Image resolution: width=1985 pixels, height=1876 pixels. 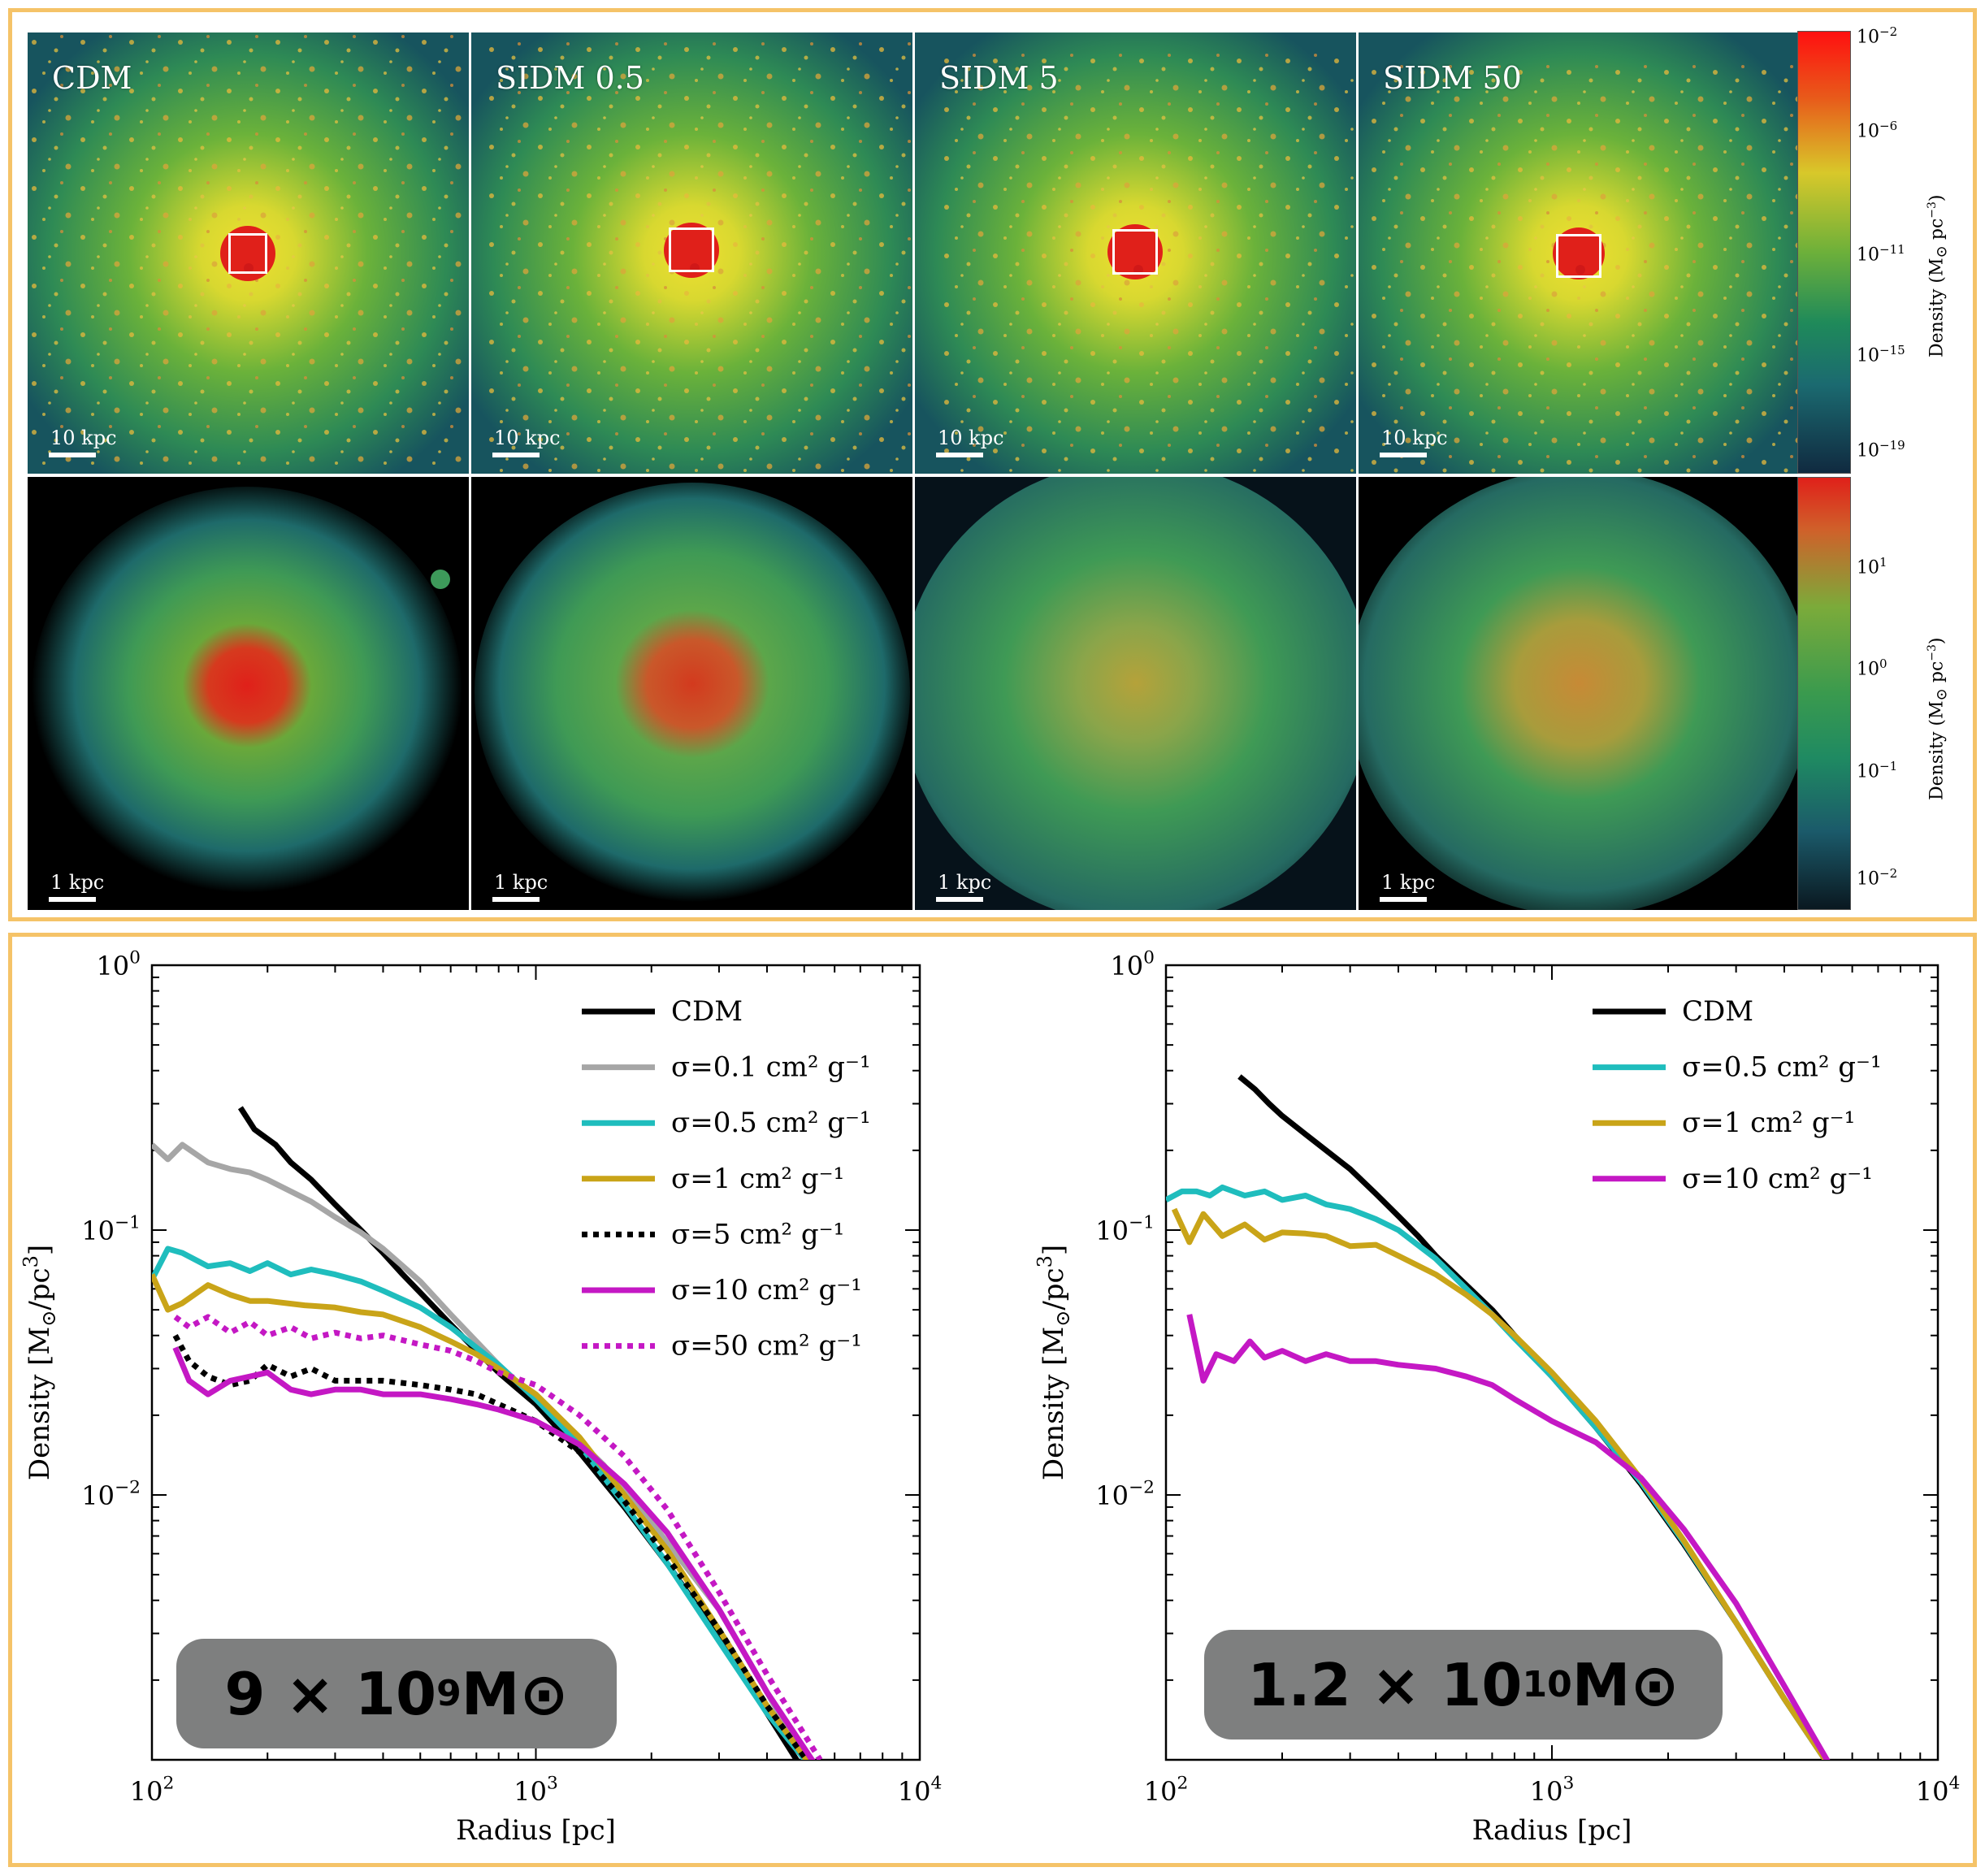 What do you see at coordinates (1892, 446) in the screenshot?
I see `tick-exp: −19` at bounding box center [1892, 446].